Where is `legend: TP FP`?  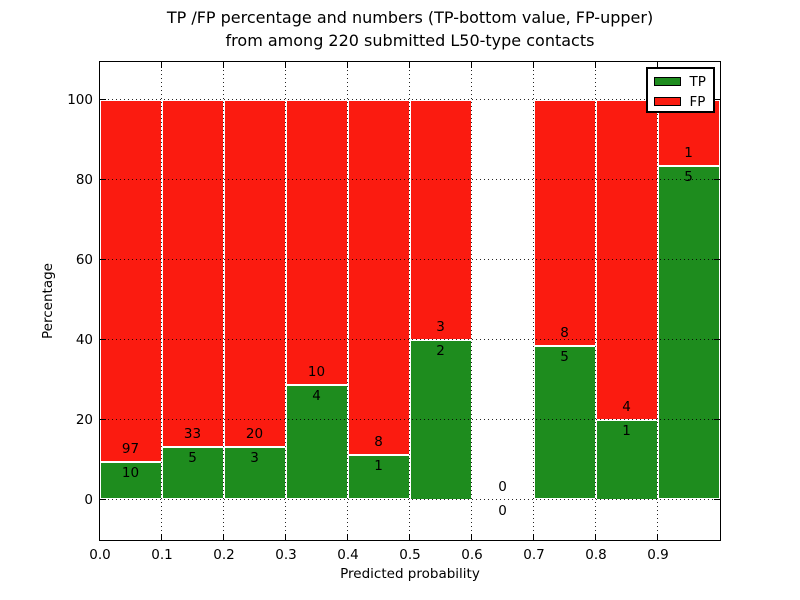 legend: TP FP is located at coordinates (680, 89).